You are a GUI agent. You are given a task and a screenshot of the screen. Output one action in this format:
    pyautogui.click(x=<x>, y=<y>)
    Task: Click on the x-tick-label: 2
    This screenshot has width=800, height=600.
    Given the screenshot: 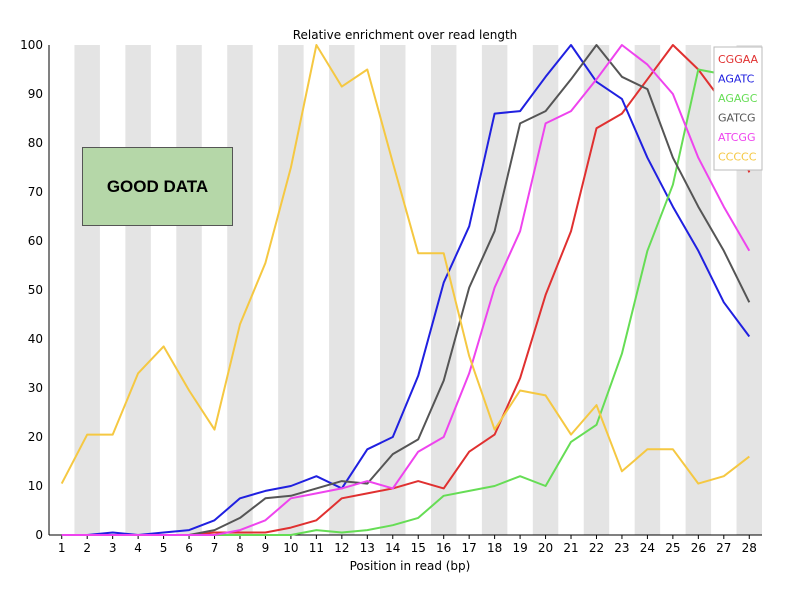 What is the action you would take?
    pyautogui.click(x=87, y=548)
    